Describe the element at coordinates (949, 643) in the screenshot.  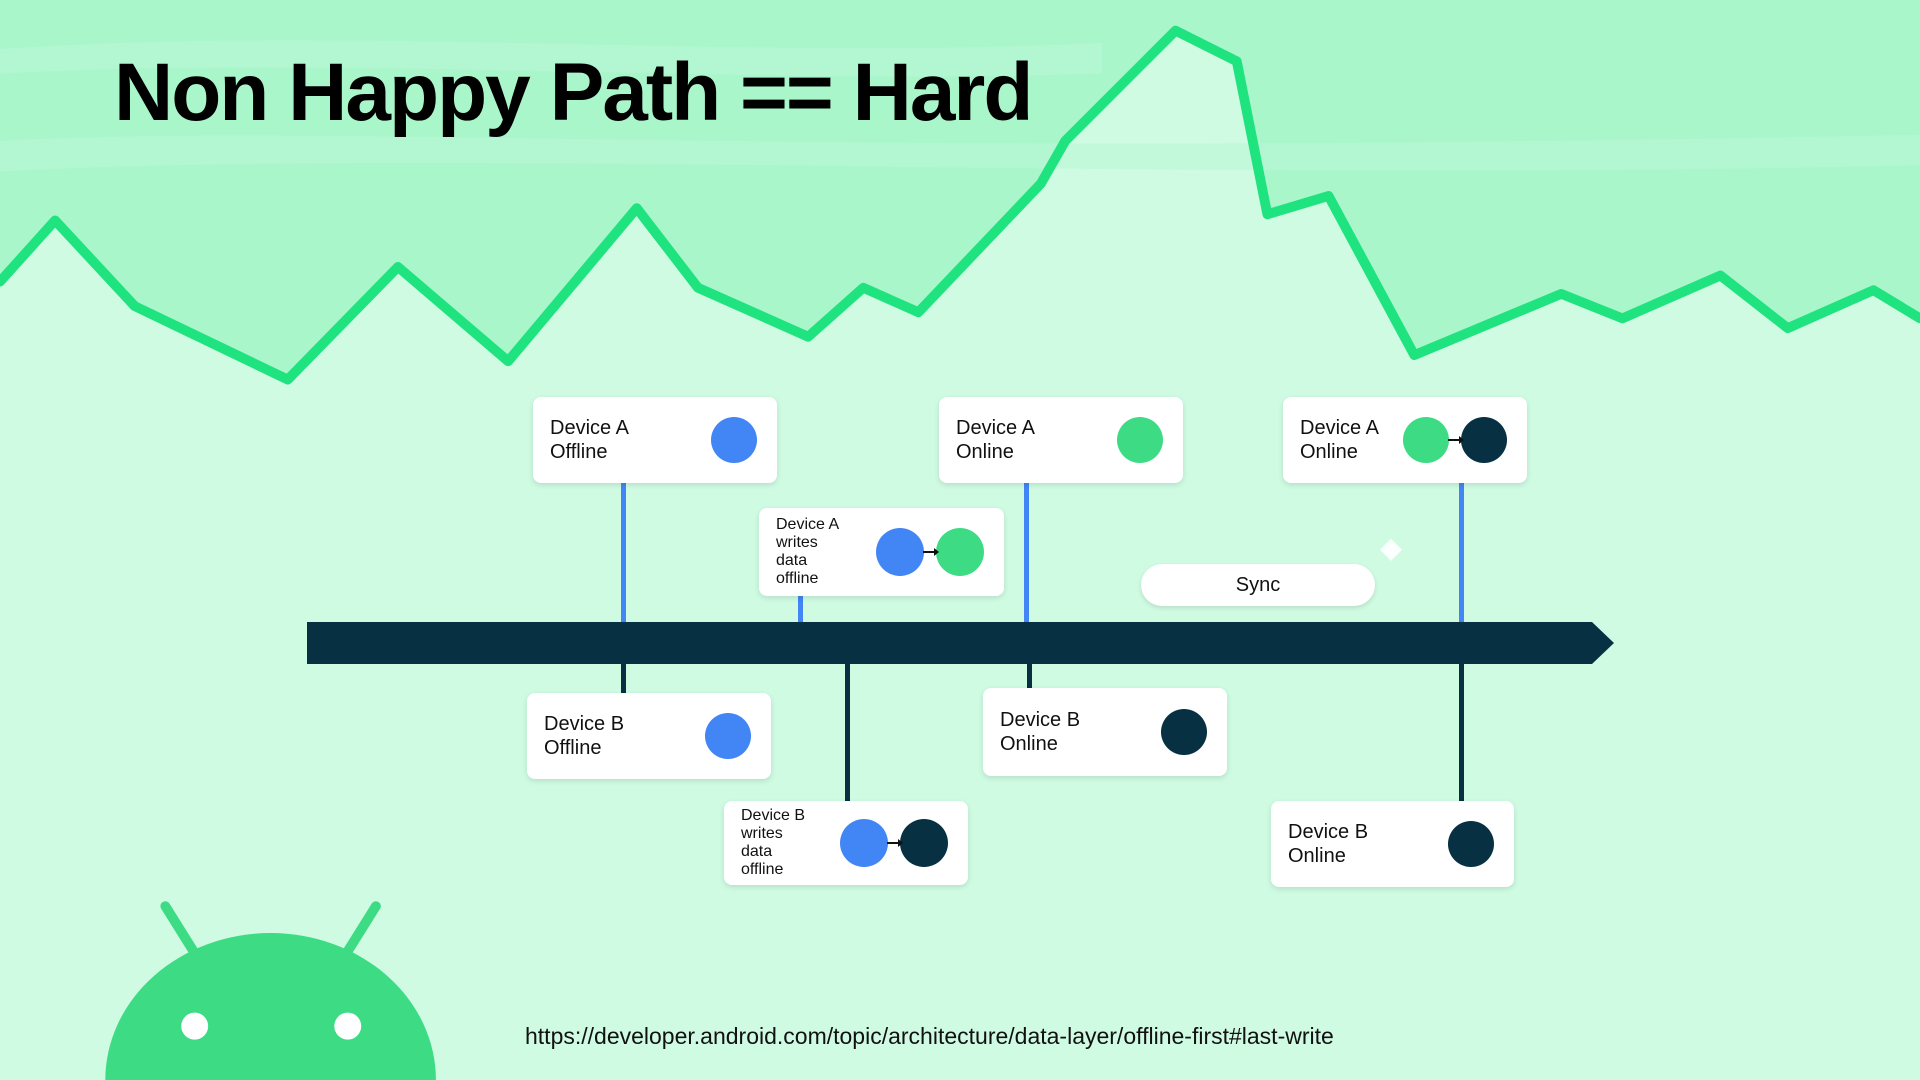
I see `timeline-bar` at that location.